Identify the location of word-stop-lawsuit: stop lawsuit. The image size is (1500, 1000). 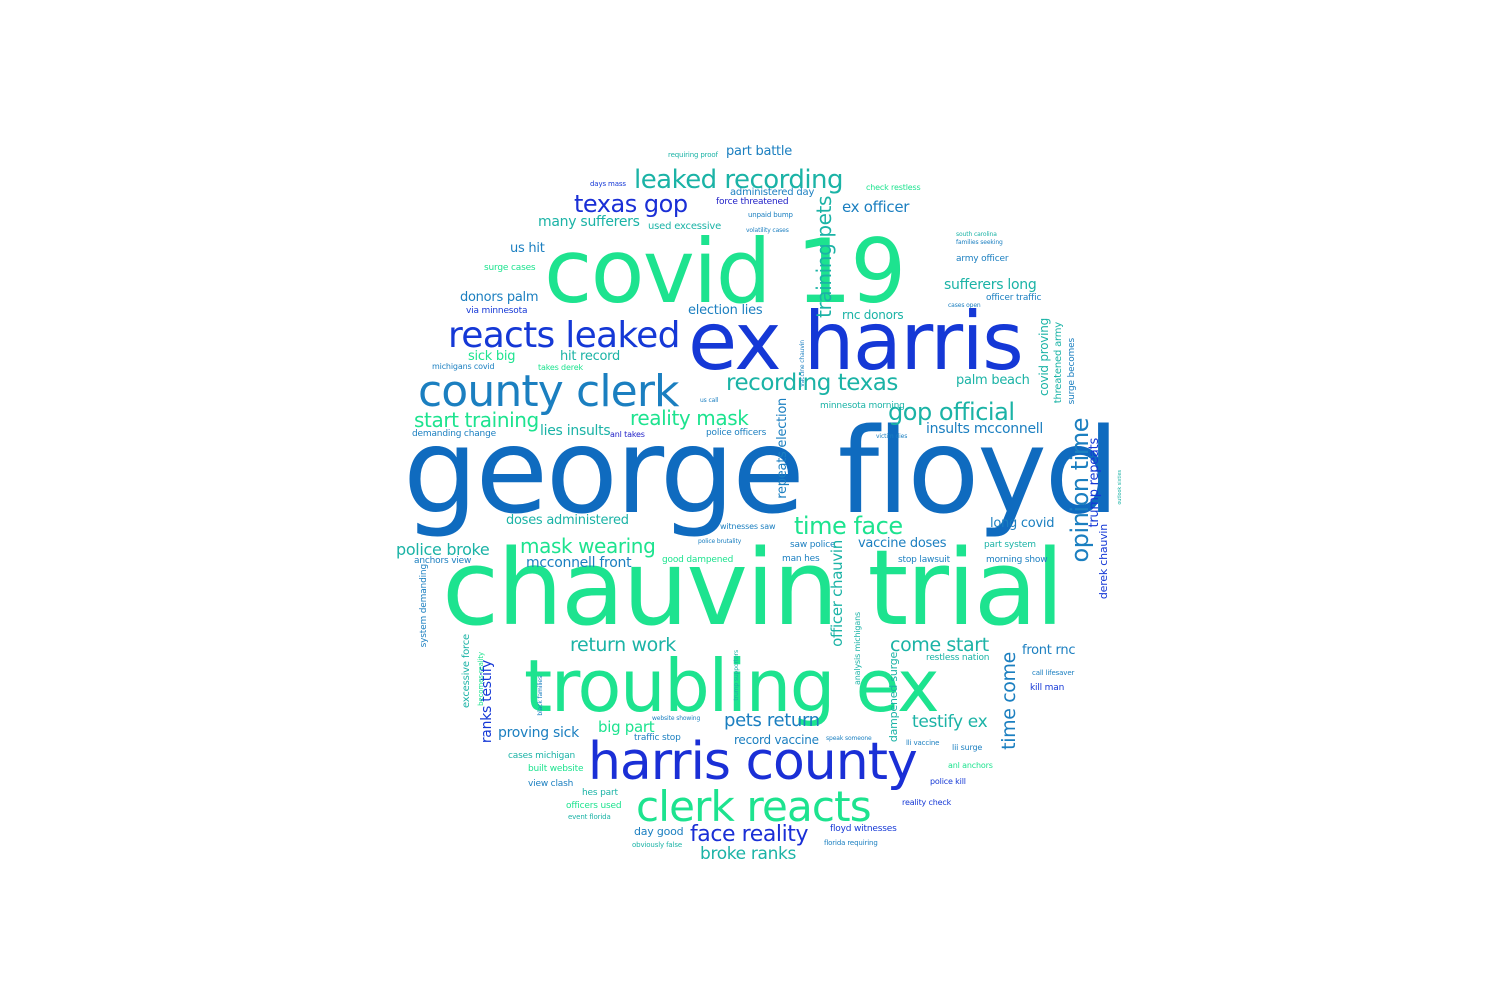
(924, 560).